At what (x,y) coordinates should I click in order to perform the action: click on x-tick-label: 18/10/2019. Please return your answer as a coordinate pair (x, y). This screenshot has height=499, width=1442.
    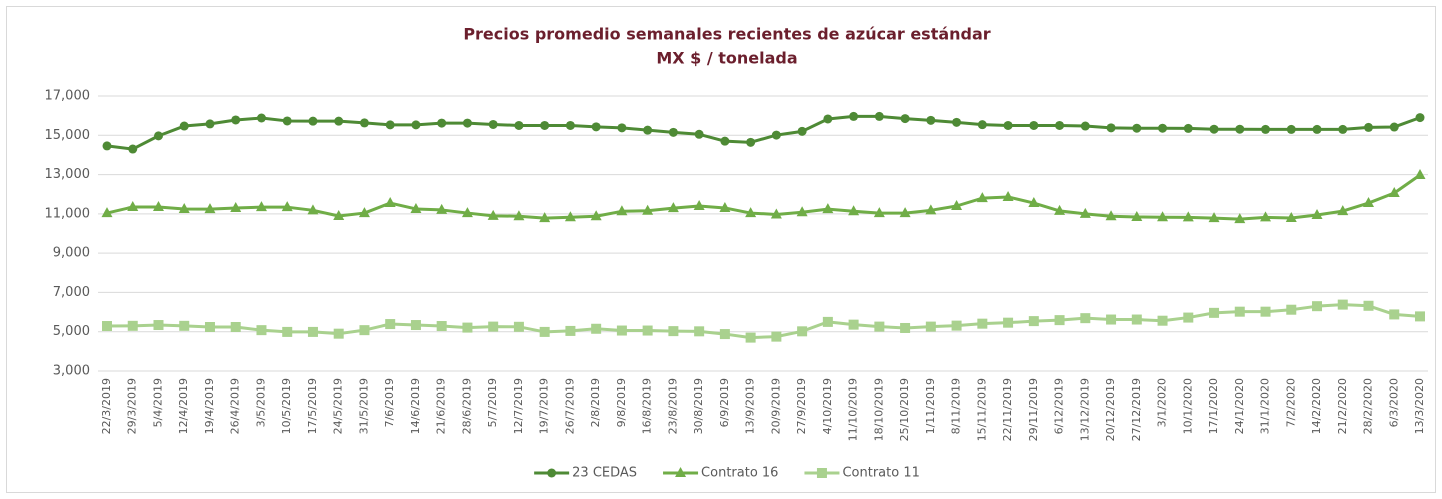
    Looking at the image, I should click on (878, 409).